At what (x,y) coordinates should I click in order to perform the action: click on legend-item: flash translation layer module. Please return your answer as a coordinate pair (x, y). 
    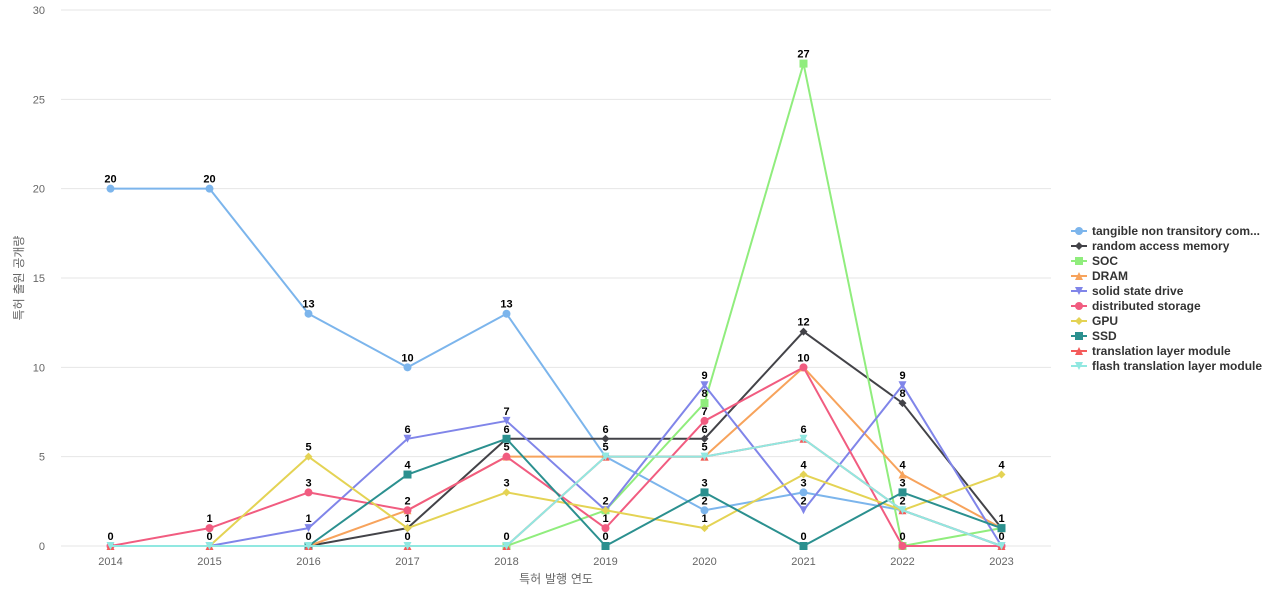
    Looking at the image, I should click on (1166, 366).